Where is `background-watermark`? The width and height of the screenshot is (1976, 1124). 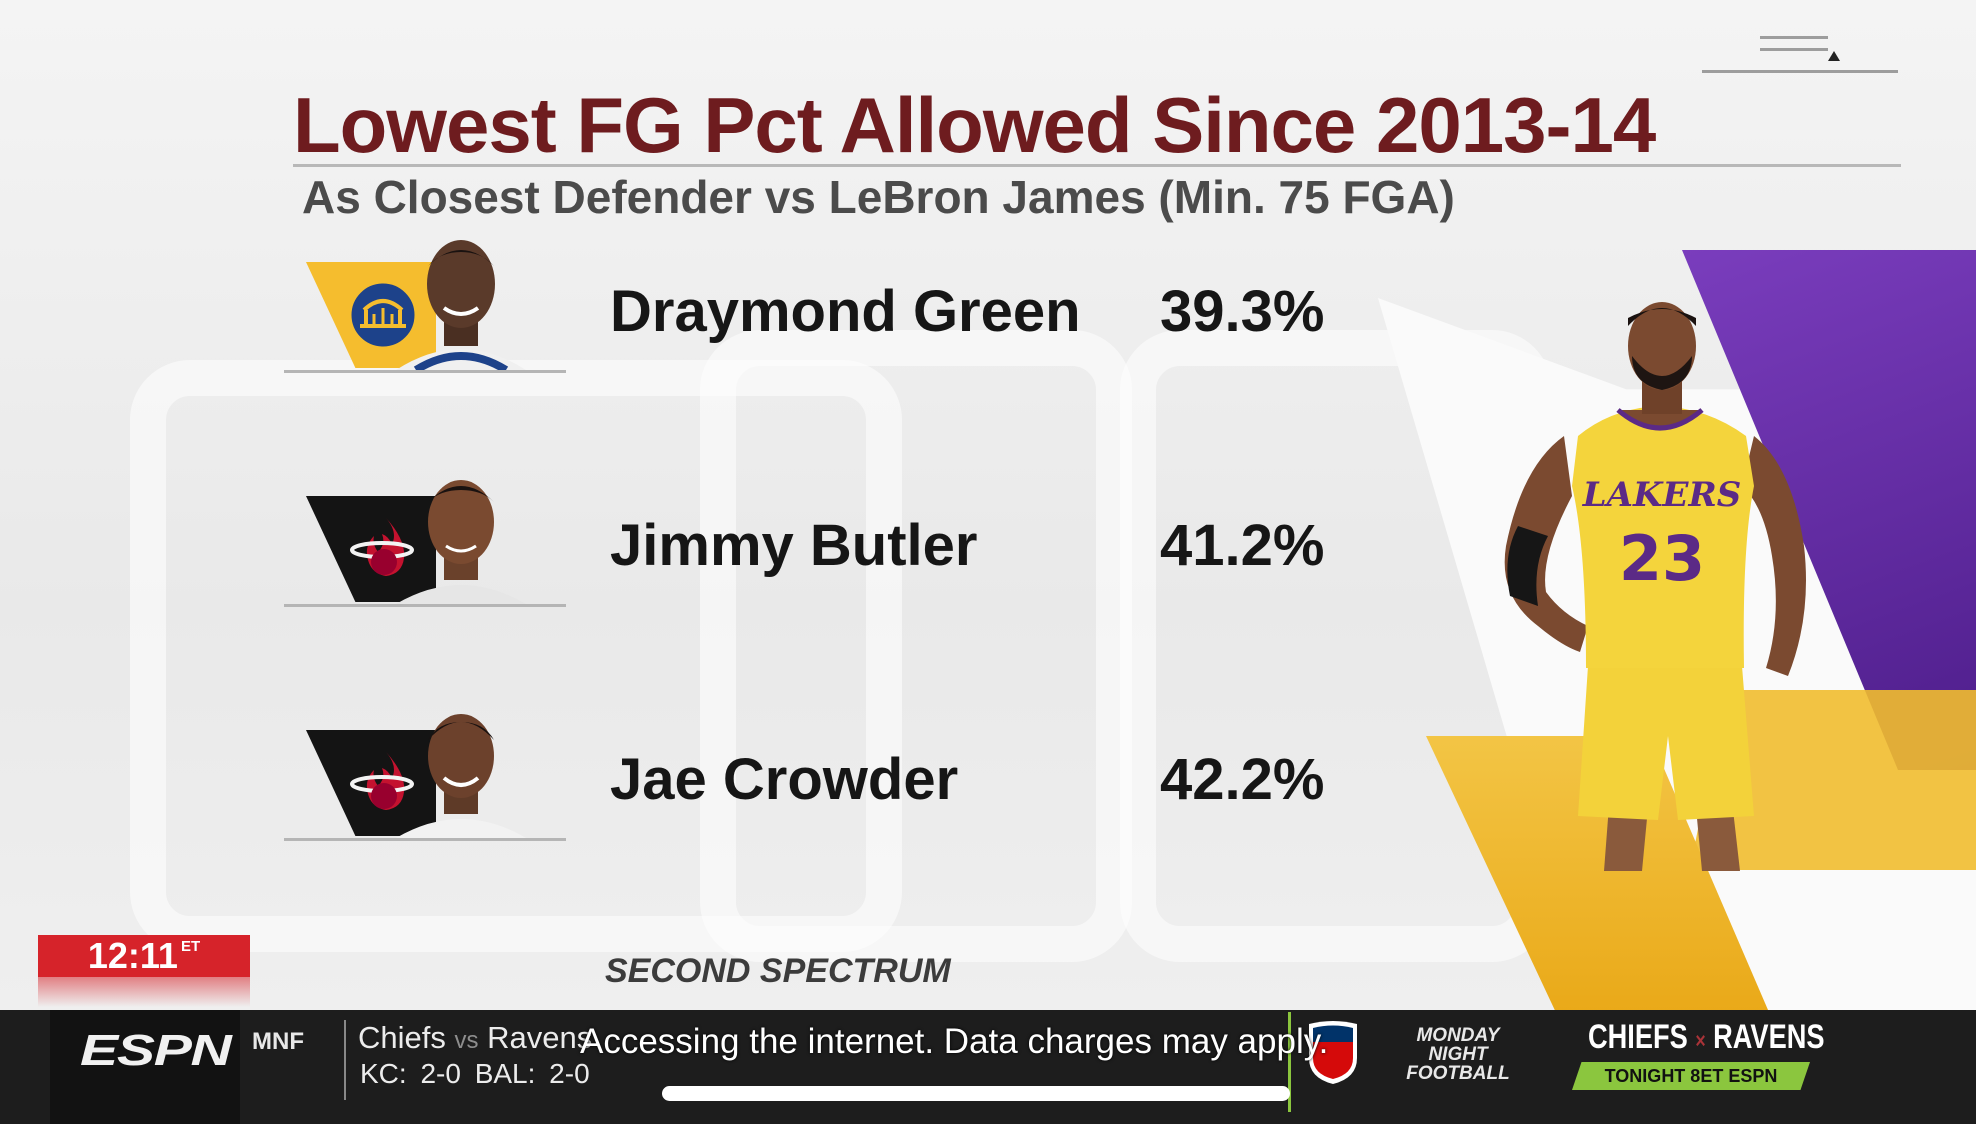
background-watermark is located at coordinates (916, 646).